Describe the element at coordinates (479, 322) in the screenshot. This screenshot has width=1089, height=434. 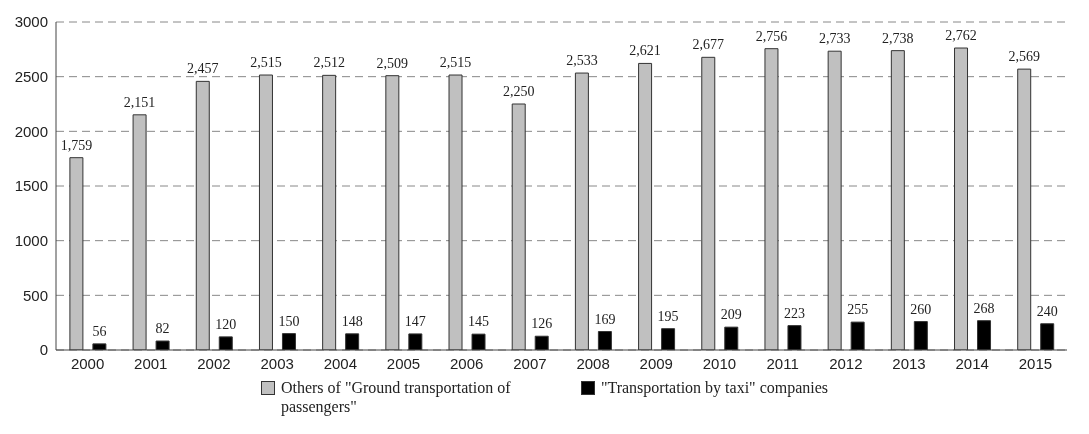
I see `data-label: 145` at that location.